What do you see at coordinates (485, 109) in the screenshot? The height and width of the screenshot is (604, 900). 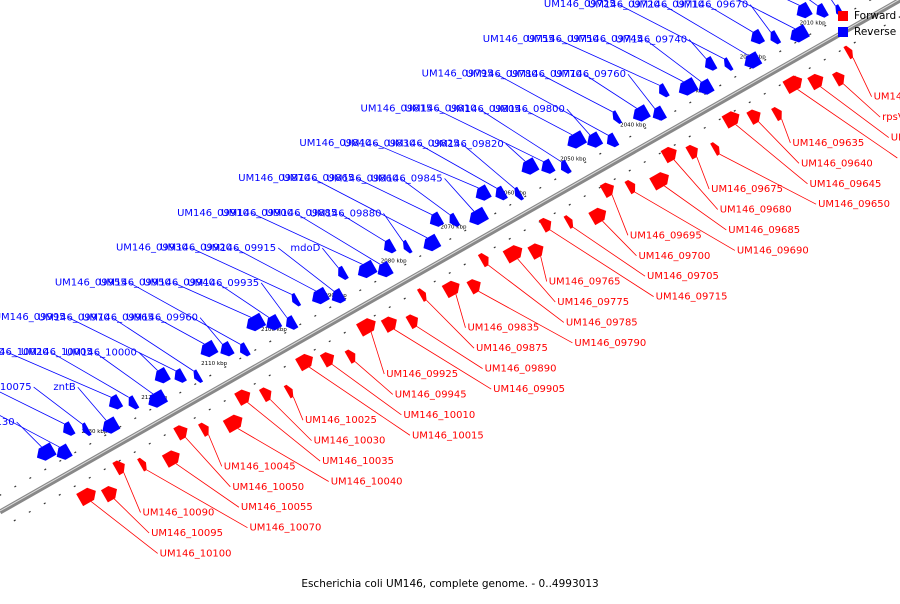 I see `reverse-gene-label: UM146_09805` at bounding box center [485, 109].